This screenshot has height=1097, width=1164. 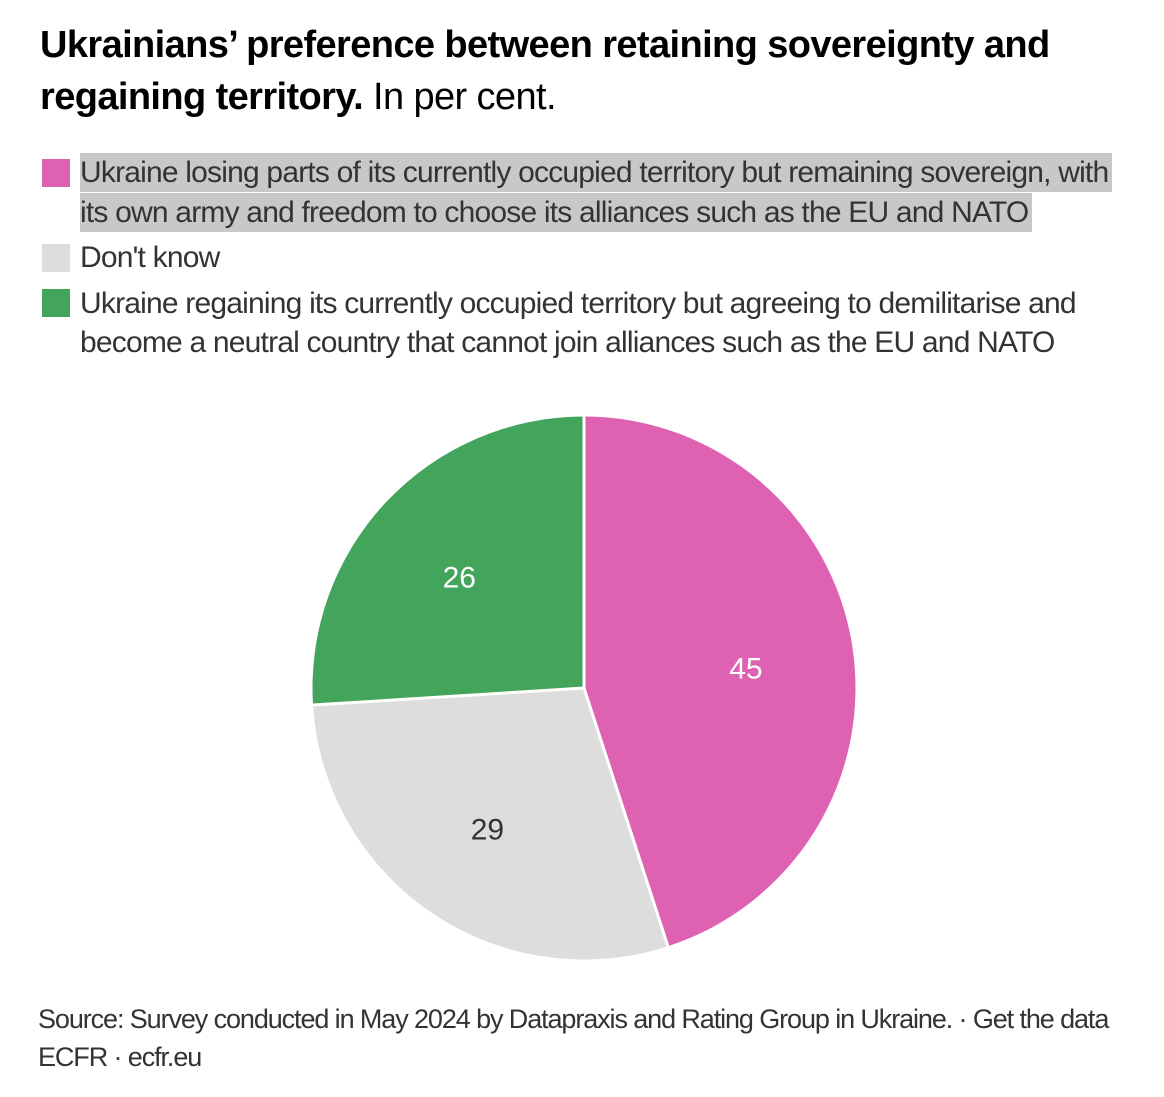 What do you see at coordinates (487, 830) in the screenshot?
I see `pie-slice-value-label: 29` at bounding box center [487, 830].